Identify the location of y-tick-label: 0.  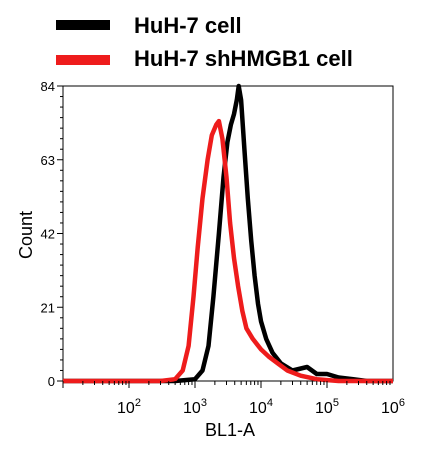
(51, 381).